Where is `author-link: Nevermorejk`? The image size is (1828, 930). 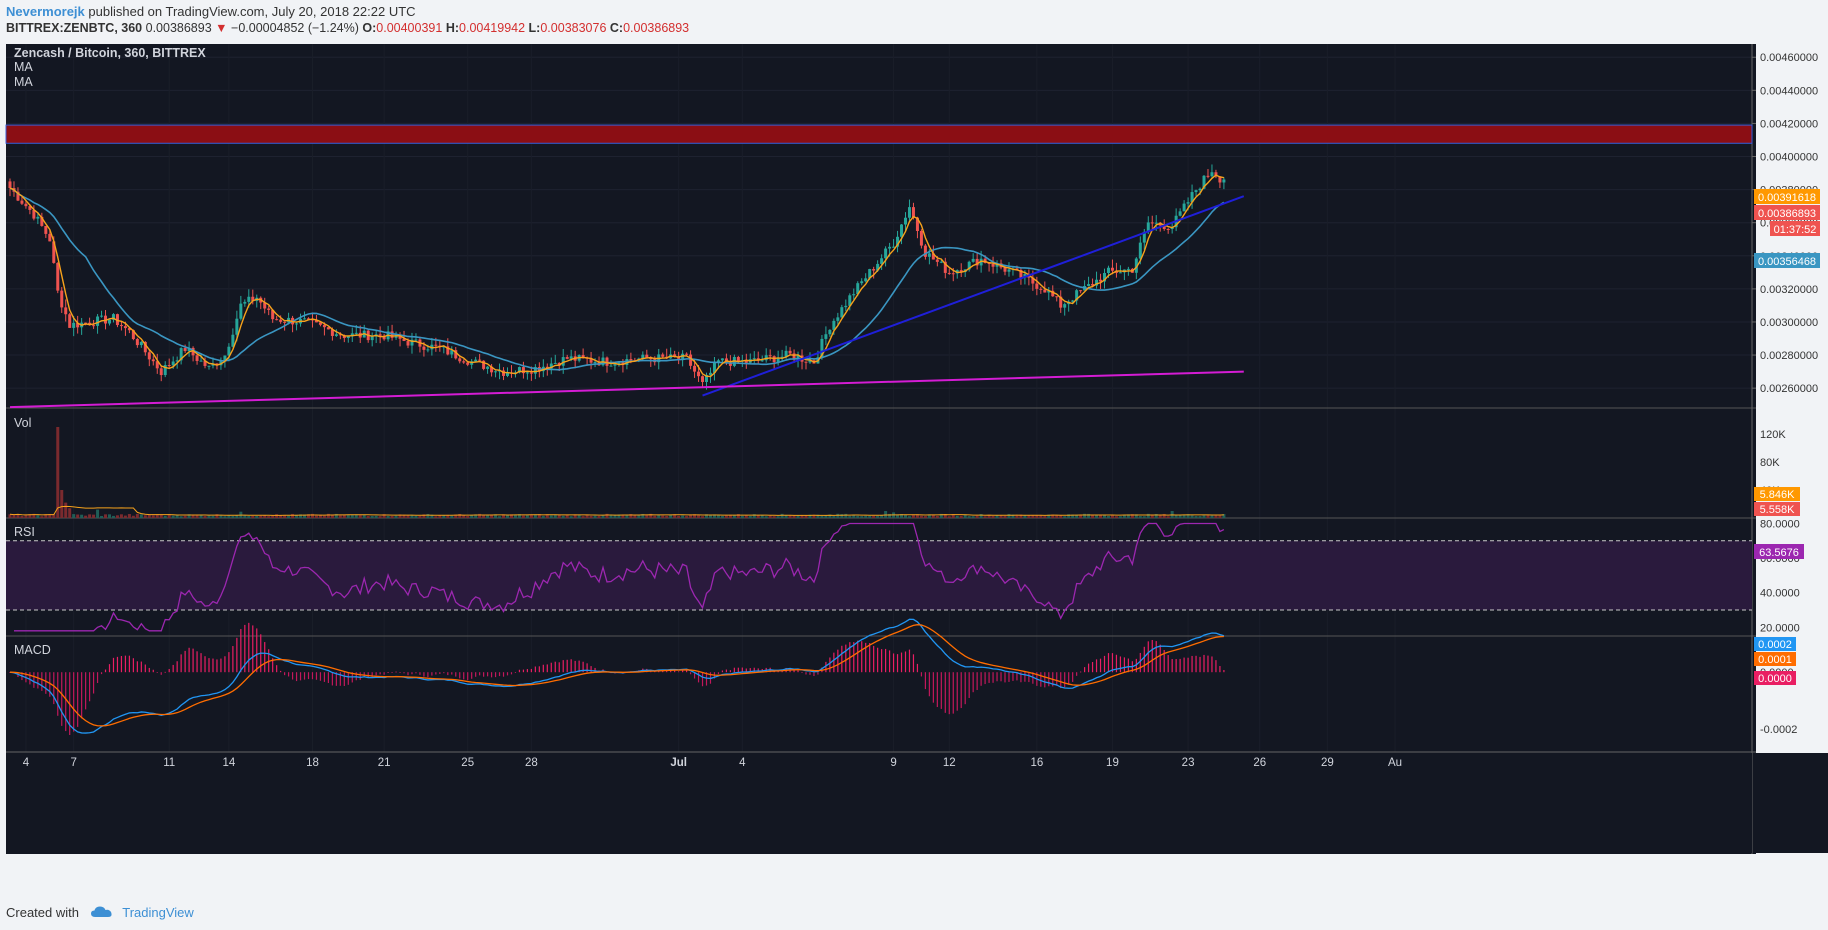 author-link: Nevermorejk is located at coordinates (45, 11).